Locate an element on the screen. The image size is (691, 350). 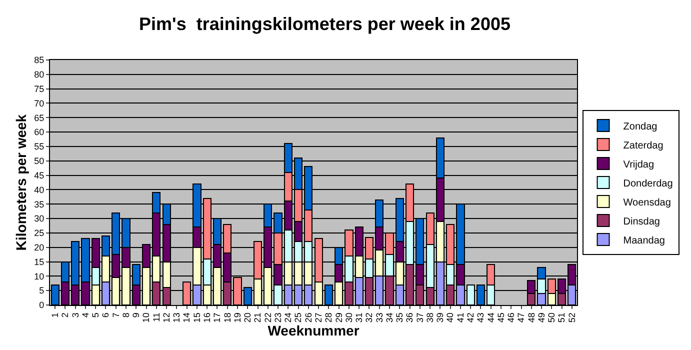
x-tick-label: 46 is located at coordinates (511, 317).